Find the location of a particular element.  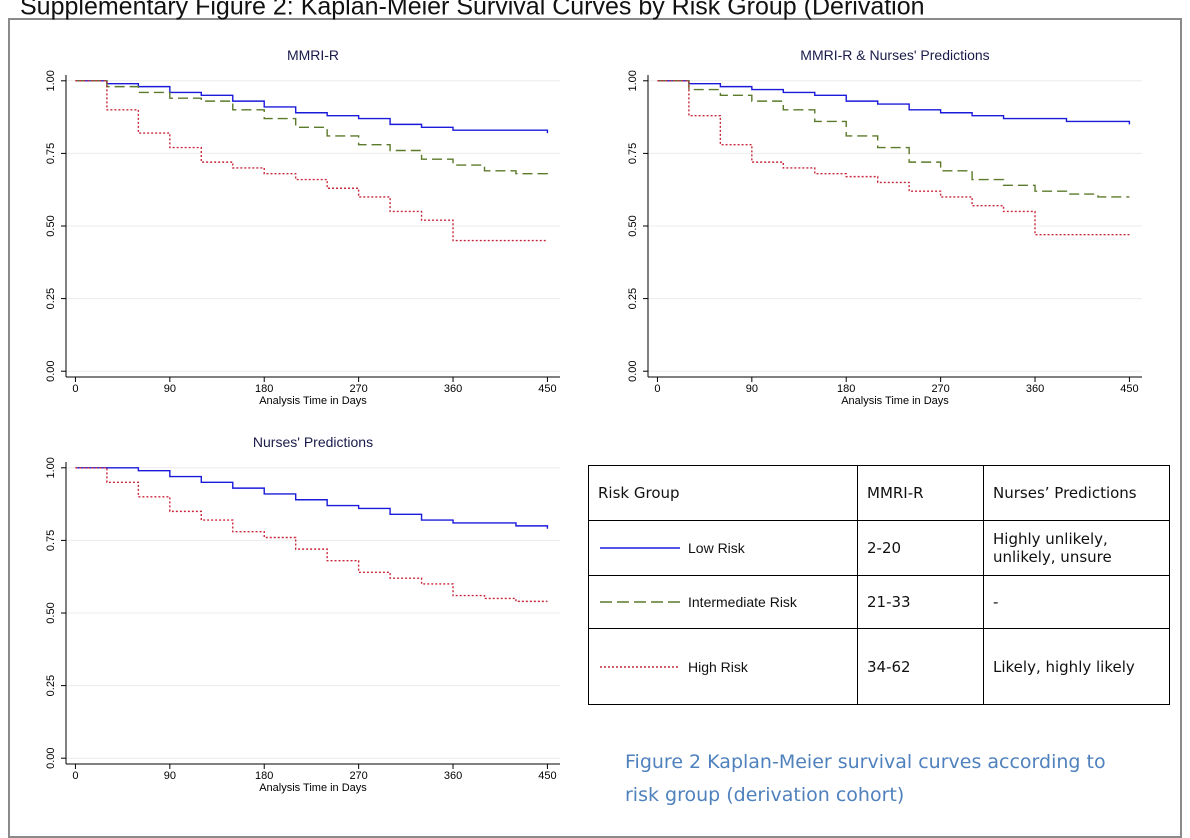

table-row: High Risk 34-62 Likely, highly likely is located at coordinates (879, 666).